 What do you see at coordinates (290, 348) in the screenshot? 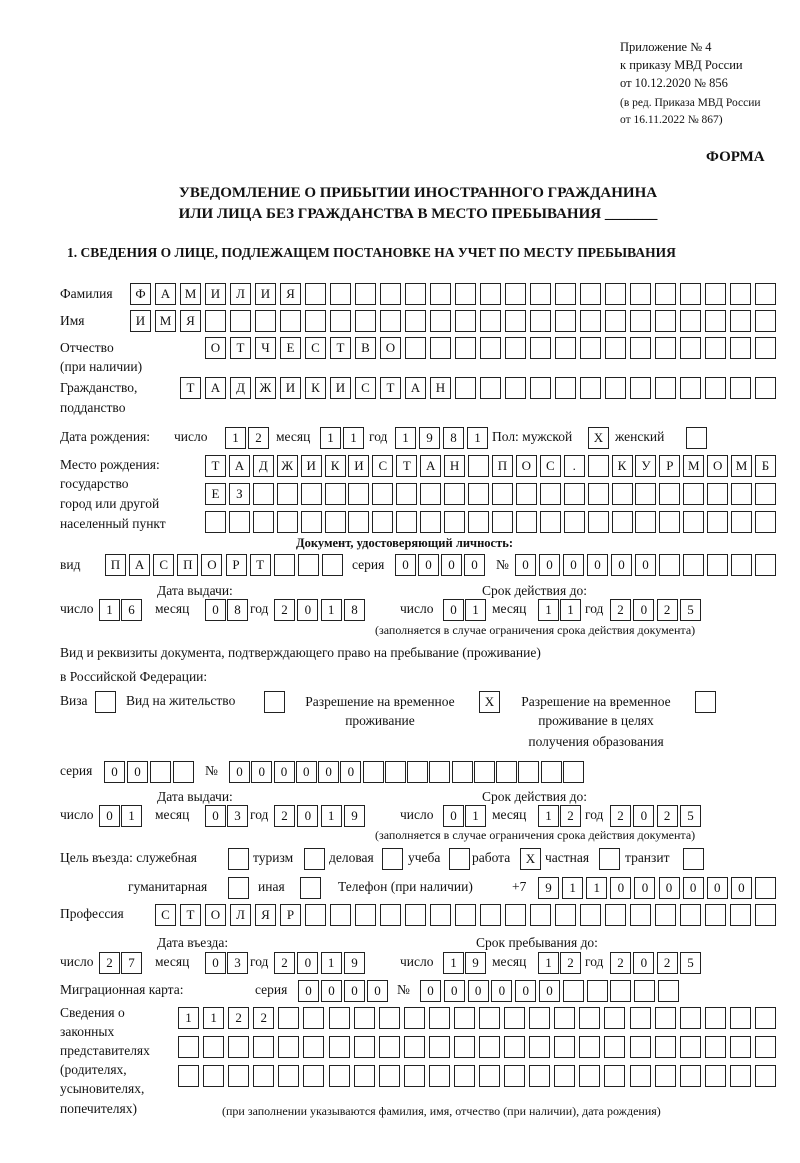
I see `char-box: Е` at bounding box center [290, 348].